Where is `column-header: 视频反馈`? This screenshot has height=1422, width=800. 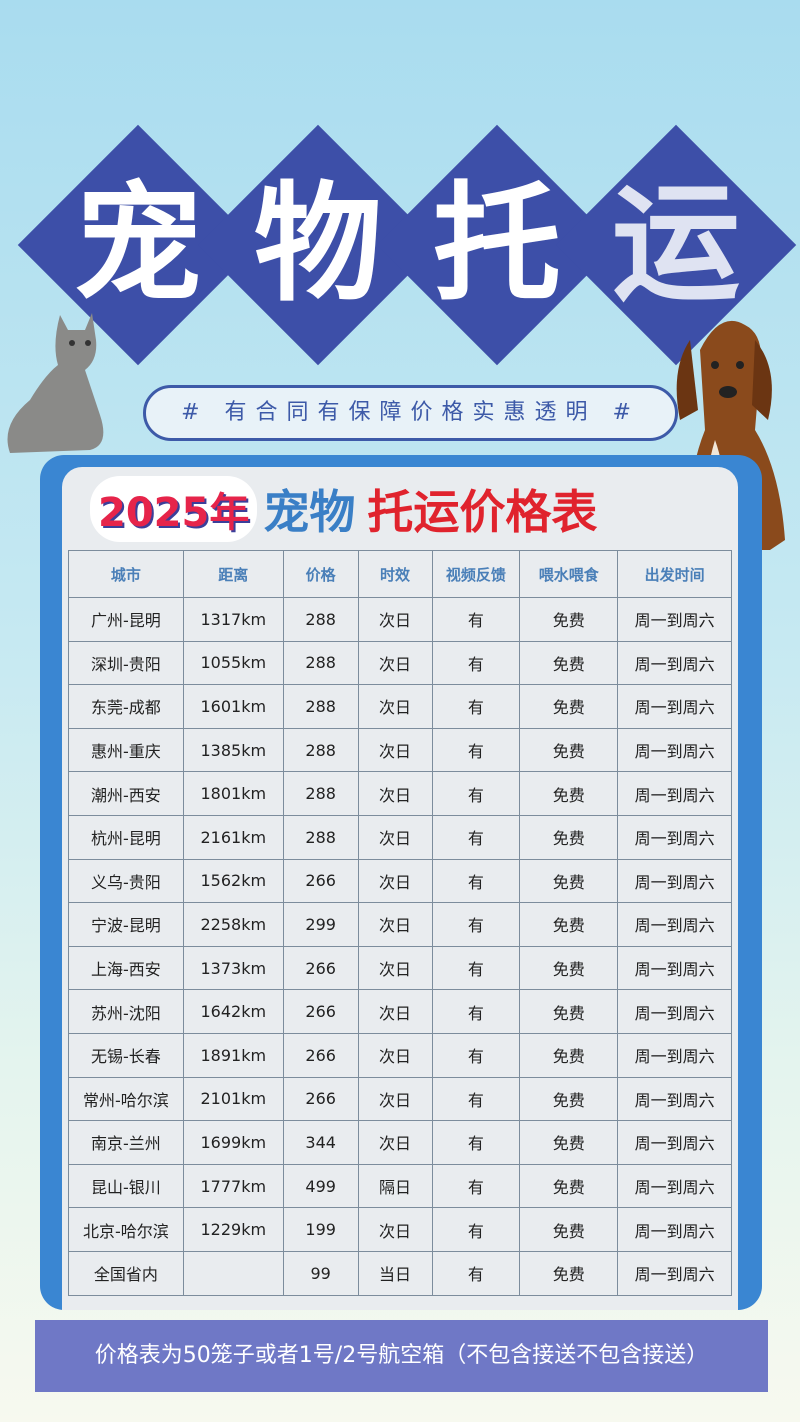
column-header: 视频反馈 is located at coordinates (476, 574).